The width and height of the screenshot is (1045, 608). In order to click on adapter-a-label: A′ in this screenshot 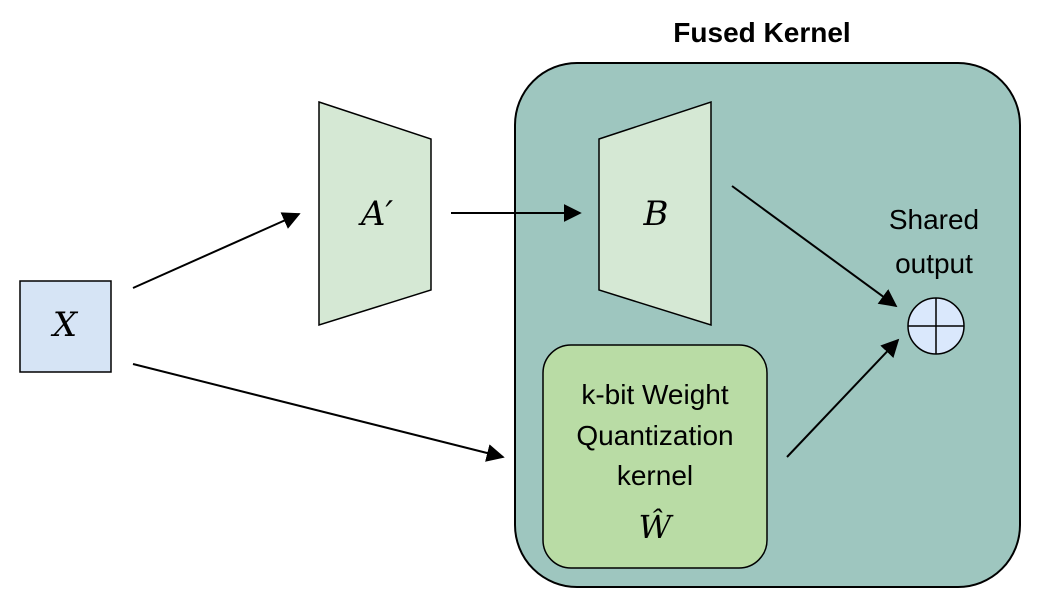, I will do `click(376, 214)`.